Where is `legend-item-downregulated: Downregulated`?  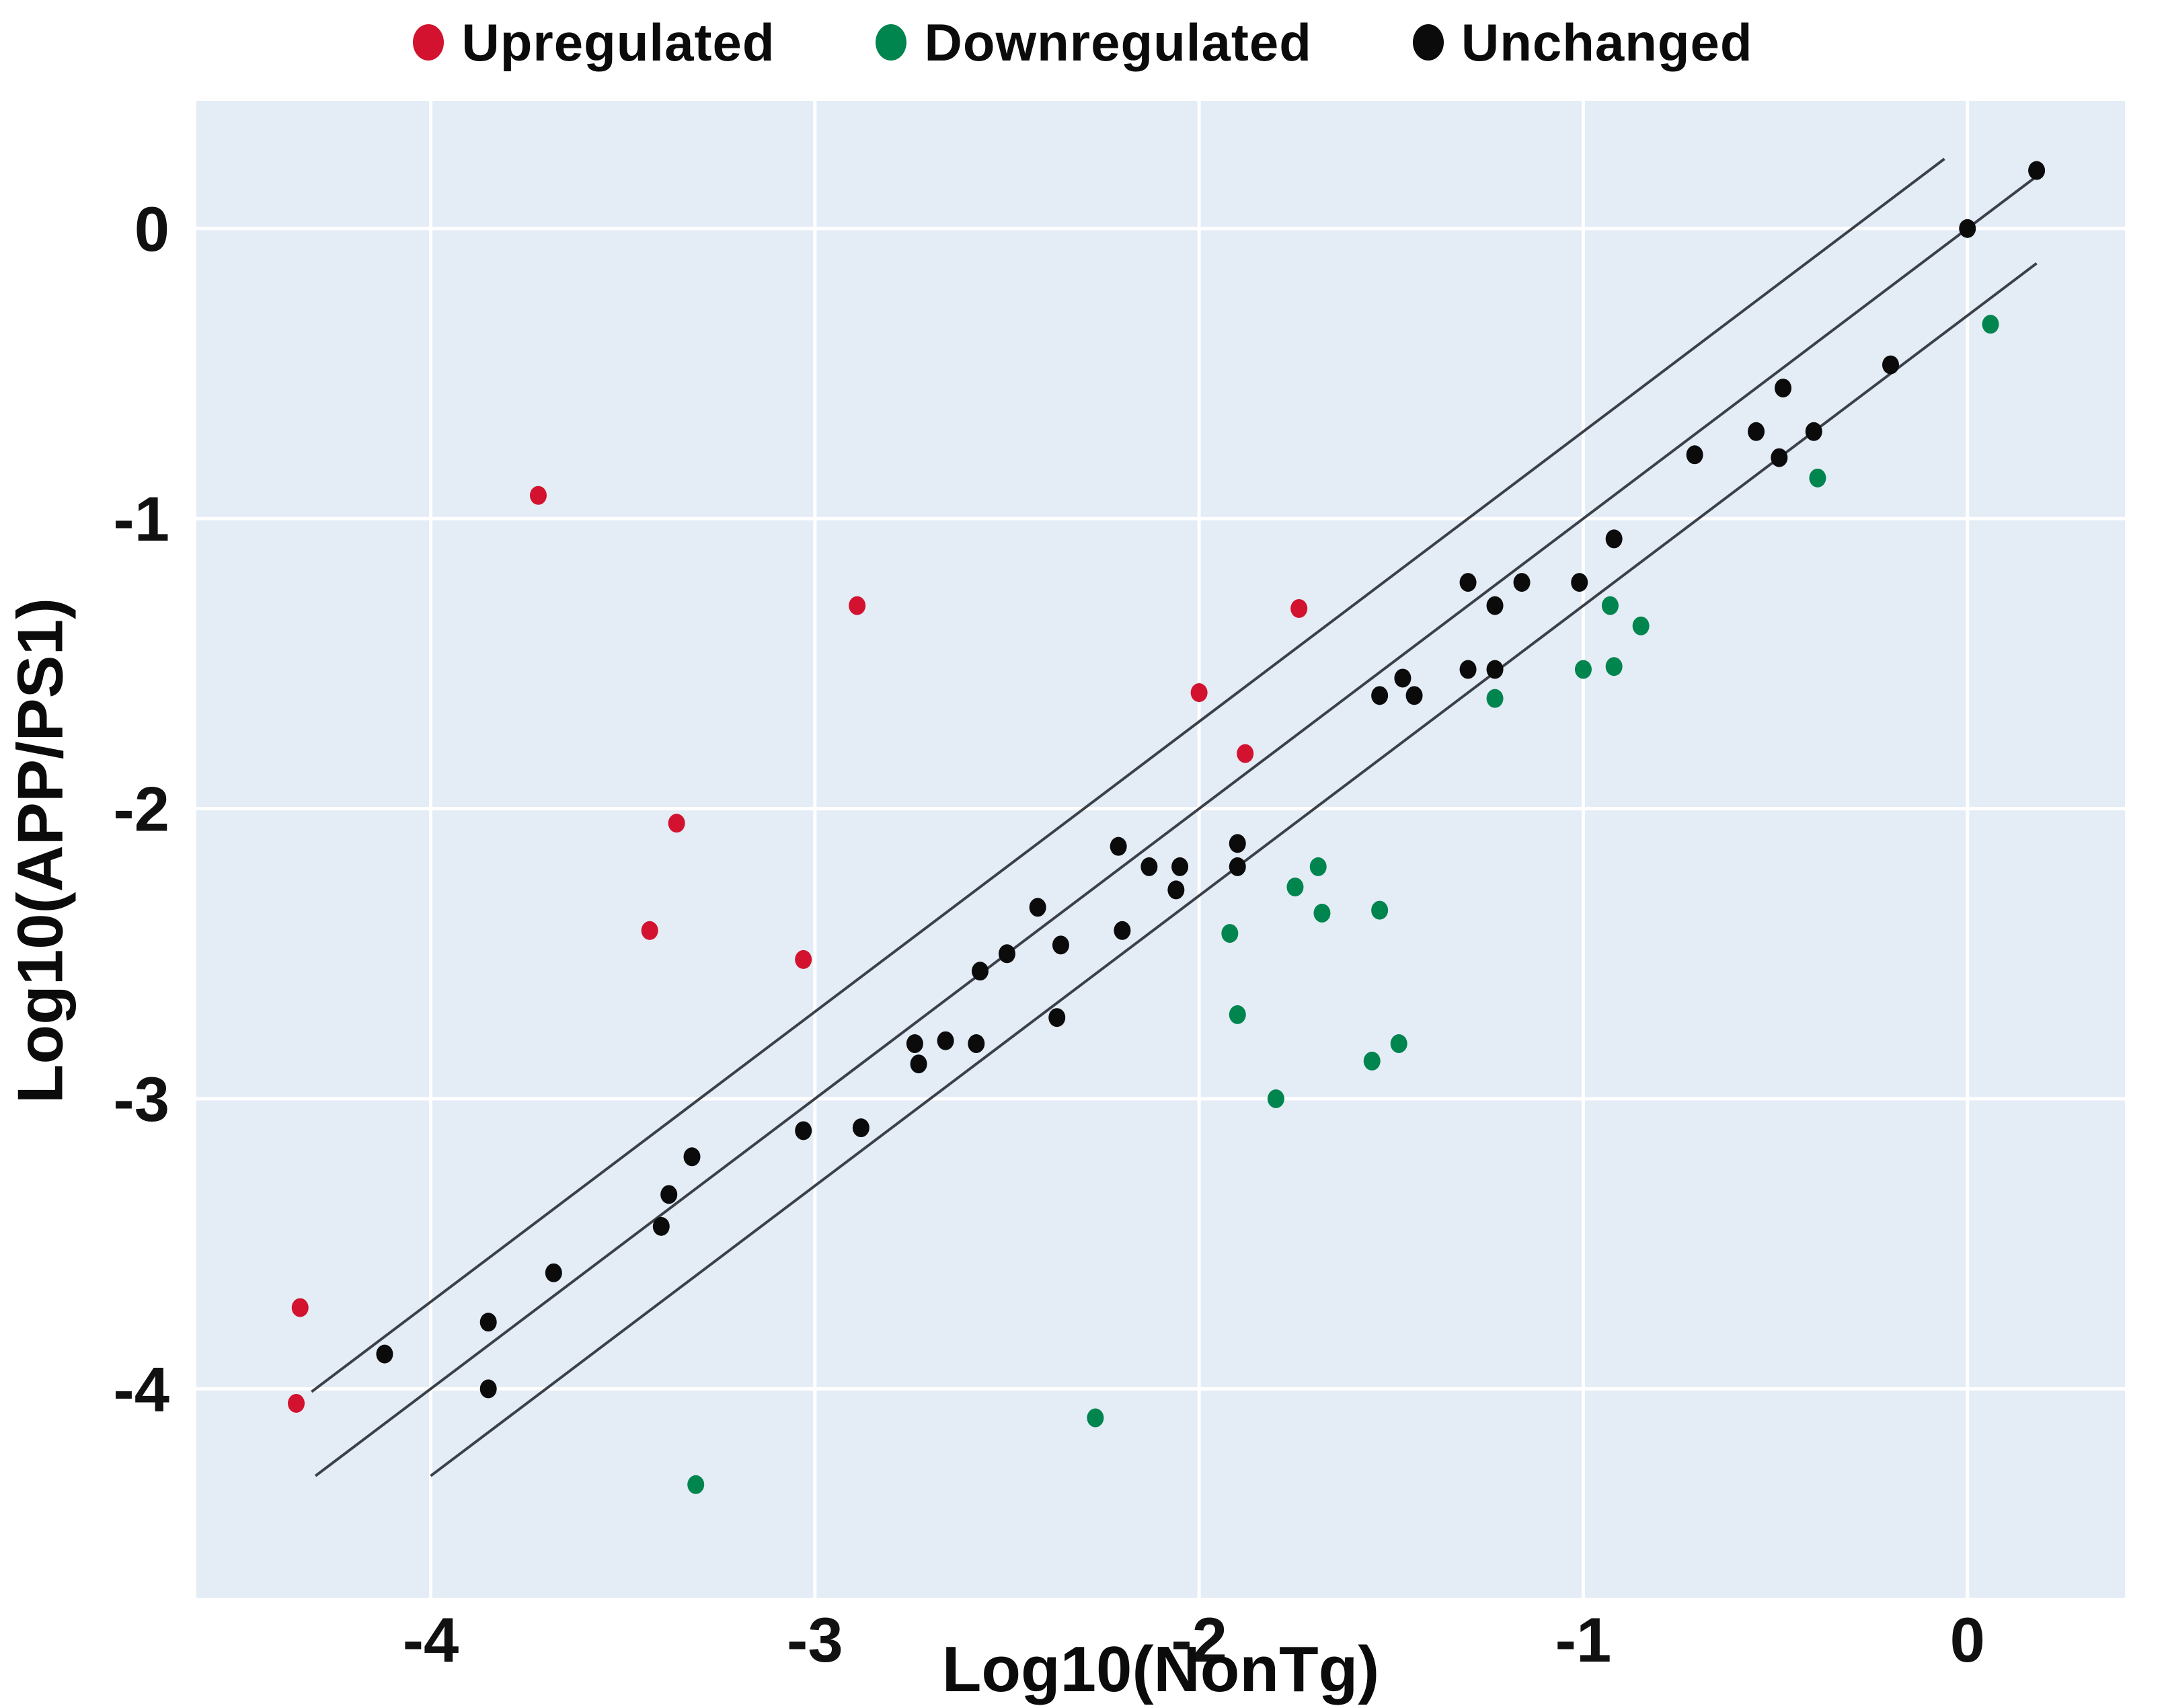 legend-item-downregulated: Downregulated is located at coordinates (1093, 42).